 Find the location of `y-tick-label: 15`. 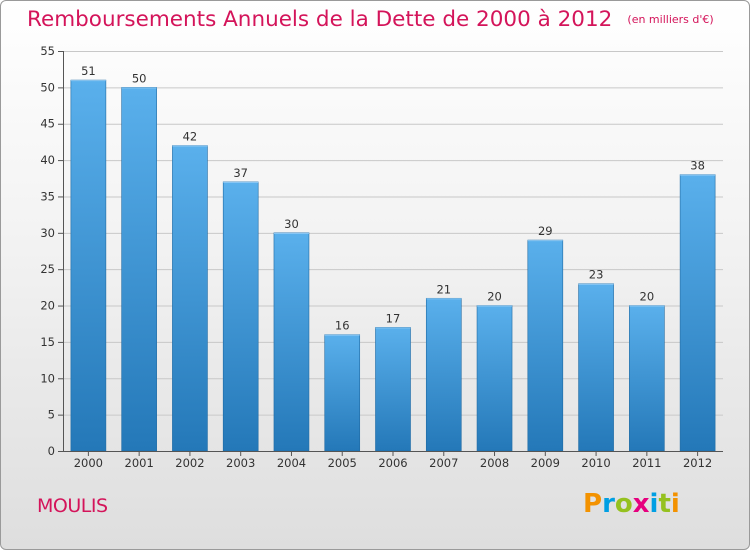

y-tick-label: 15 is located at coordinates (47, 342).